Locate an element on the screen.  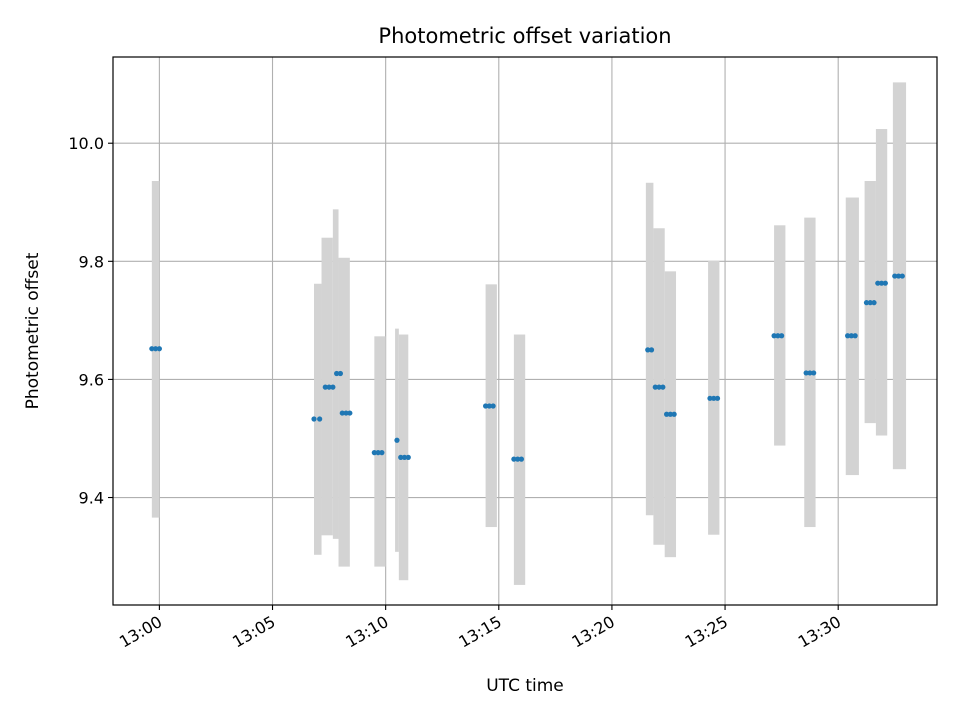
chart-title: Photometric offset variation is located at coordinates (524, 36).